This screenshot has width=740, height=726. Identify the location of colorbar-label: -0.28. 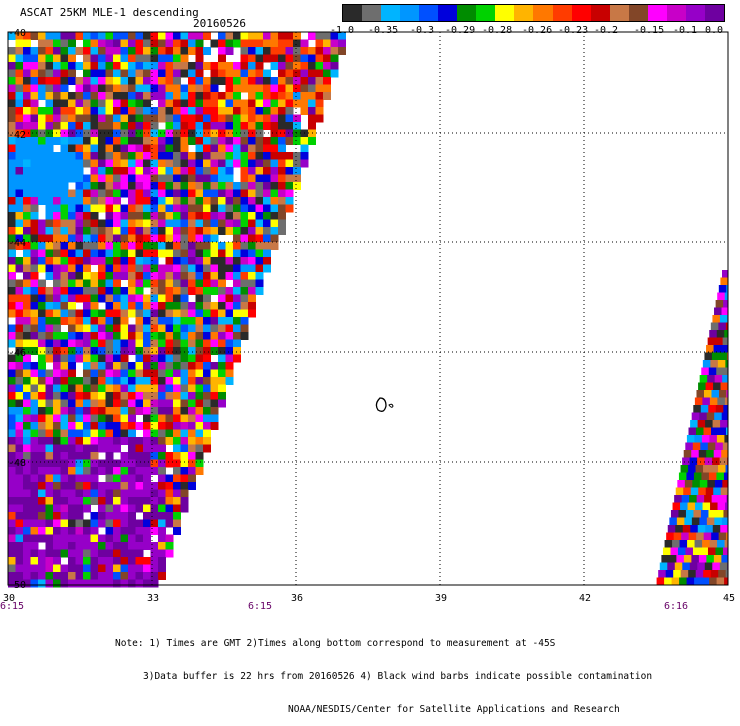
(497, 30).